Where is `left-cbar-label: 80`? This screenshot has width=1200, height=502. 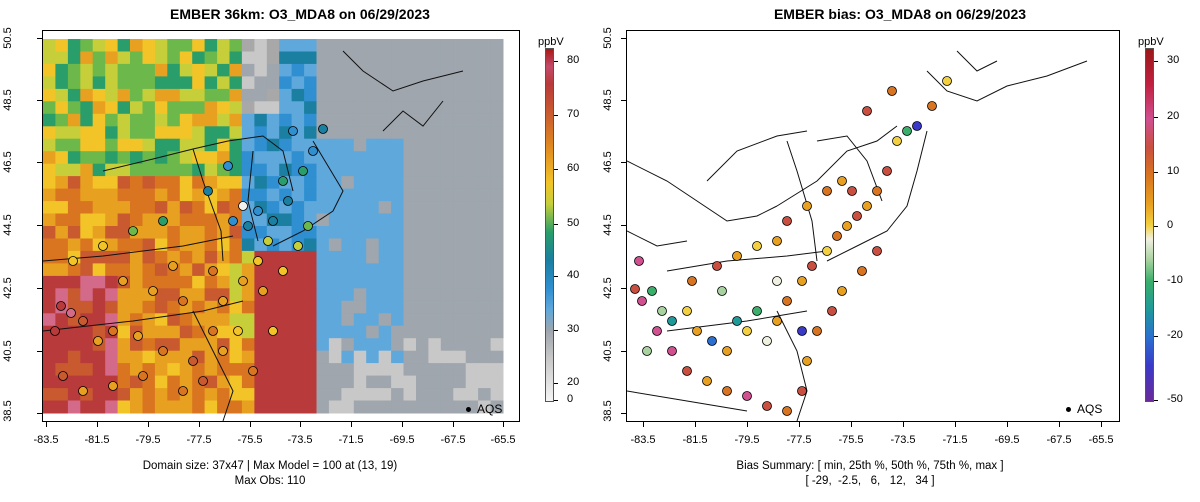
left-cbar-label: 80 is located at coordinates (573, 60).